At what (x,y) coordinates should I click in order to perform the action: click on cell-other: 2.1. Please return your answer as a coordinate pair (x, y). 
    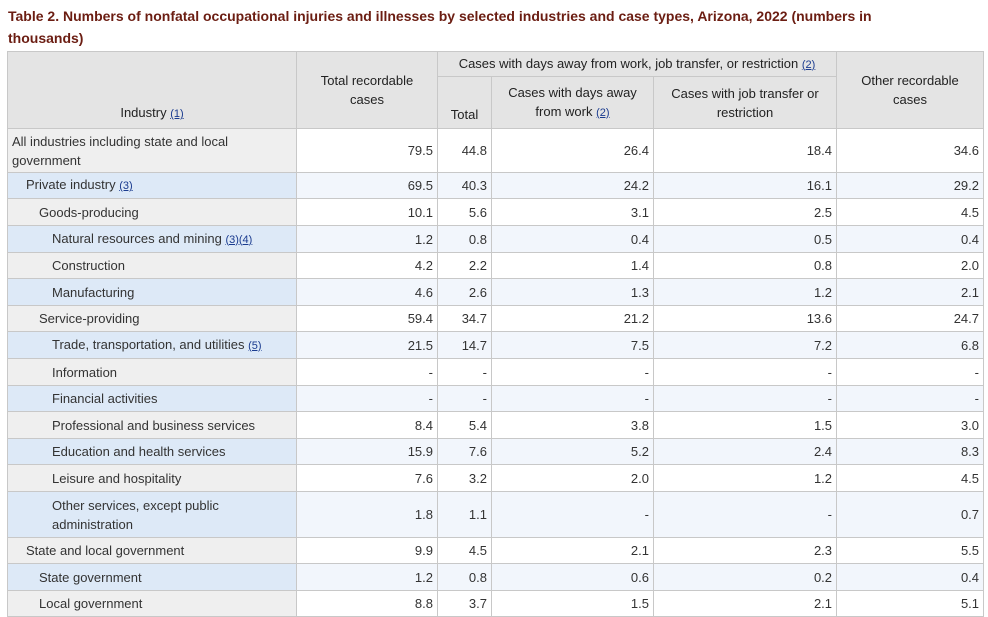
    Looking at the image, I should click on (910, 292).